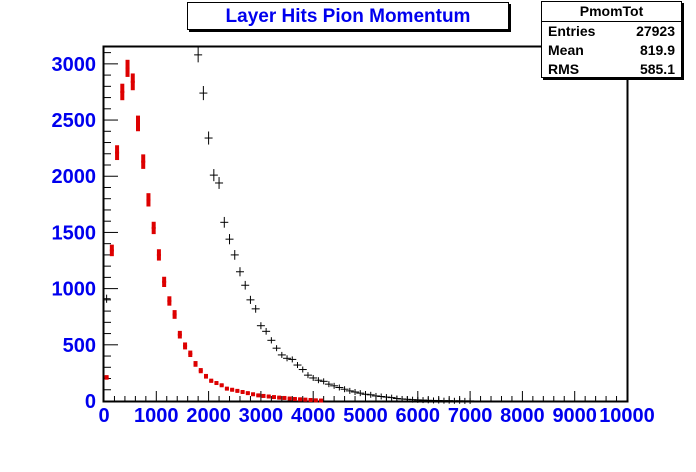 The width and height of the screenshot is (696, 472). What do you see at coordinates (655, 31) in the screenshot?
I see `stats-entries-value: 27923` at bounding box center [655, 31].